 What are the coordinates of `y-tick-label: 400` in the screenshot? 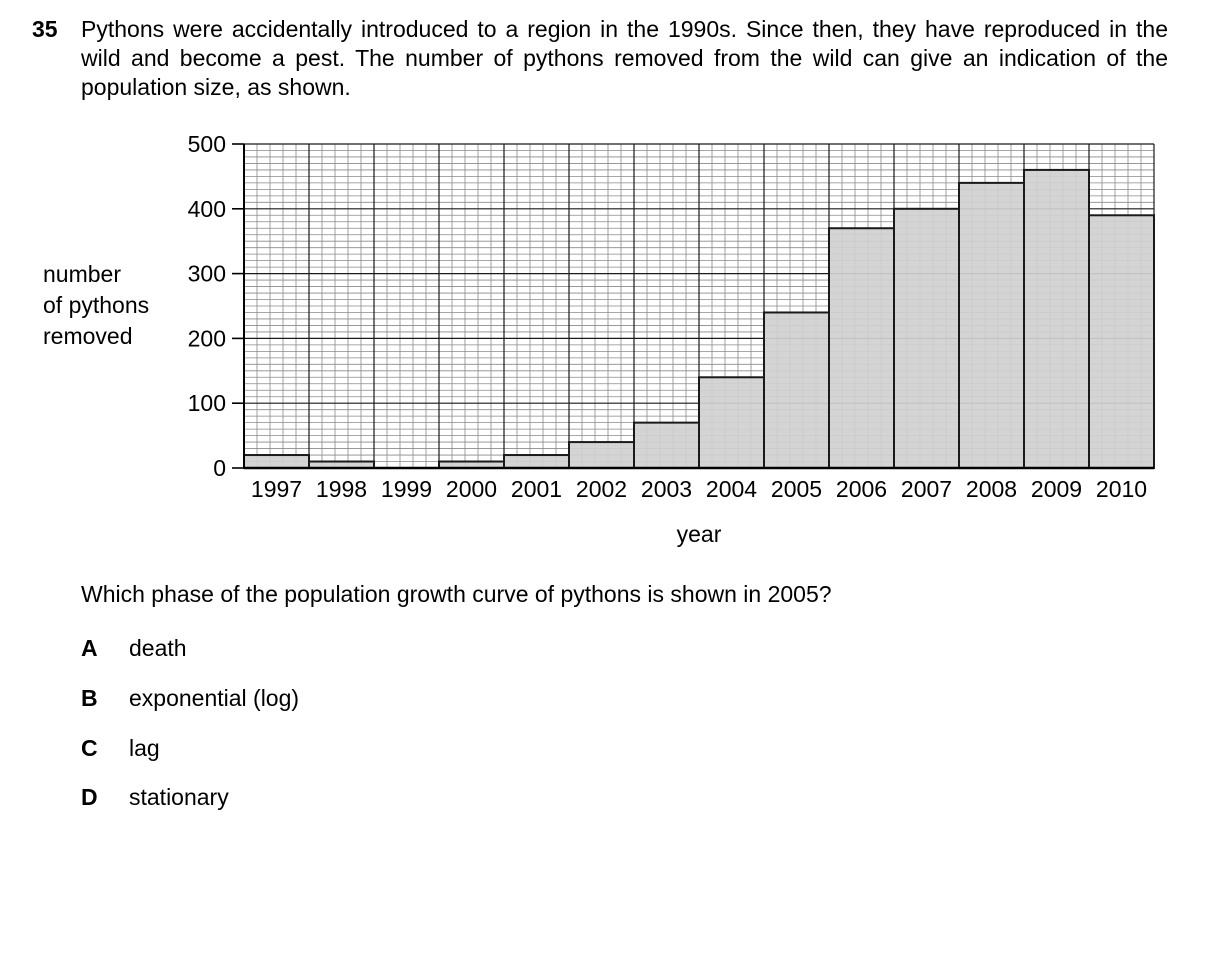 It's located at (207, 209).